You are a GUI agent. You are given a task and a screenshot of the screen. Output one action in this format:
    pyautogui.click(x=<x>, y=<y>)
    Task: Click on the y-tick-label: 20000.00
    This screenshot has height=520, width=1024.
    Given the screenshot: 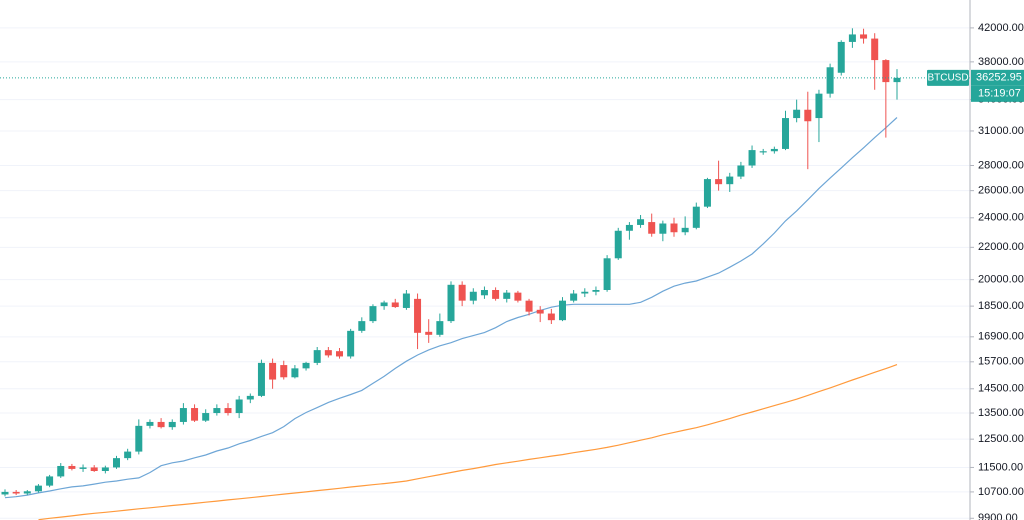 What is the action you would take?
    pyautogui.click(x=1001, y=280)
    